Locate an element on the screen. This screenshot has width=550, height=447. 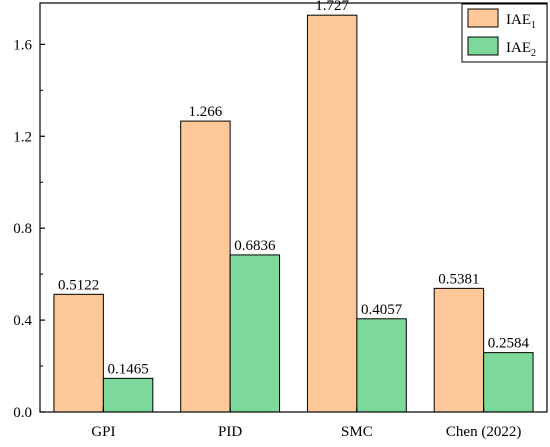
x-tick-label: PID is located at coordinates (230, 432).